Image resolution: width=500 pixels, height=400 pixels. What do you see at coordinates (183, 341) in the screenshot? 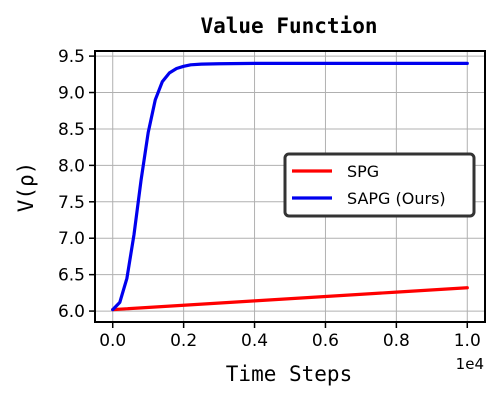
I see `x-tick-label: 0.2` at bounding box center [183, 341].